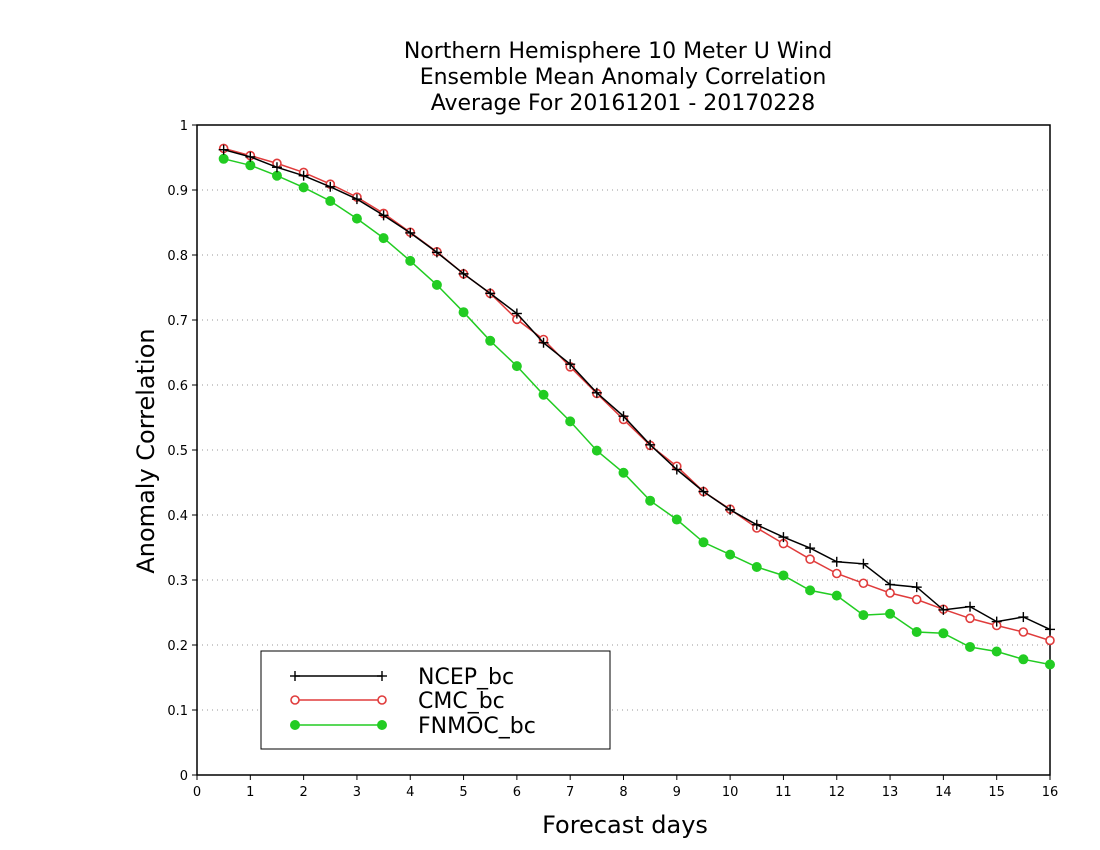  I want to click on y-tick-label: 0.5, so click(177, 451).